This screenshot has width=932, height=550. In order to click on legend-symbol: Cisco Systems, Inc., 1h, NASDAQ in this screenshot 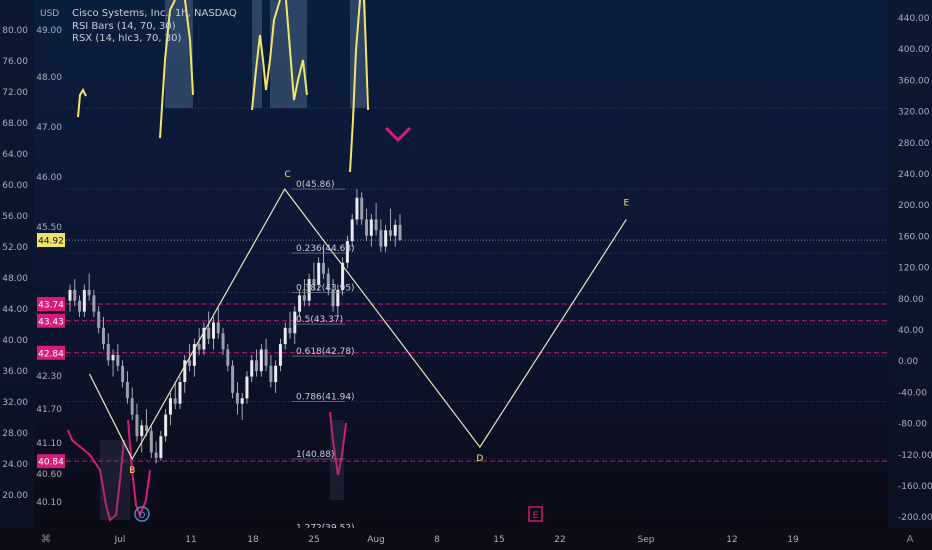, I will do `click(154, 13)`.